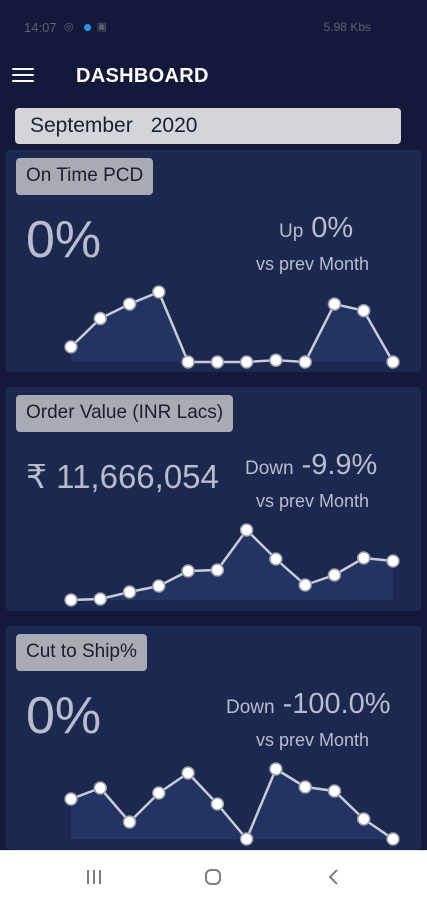  I want to click on notification-icon: ◎, so click(71, 27).